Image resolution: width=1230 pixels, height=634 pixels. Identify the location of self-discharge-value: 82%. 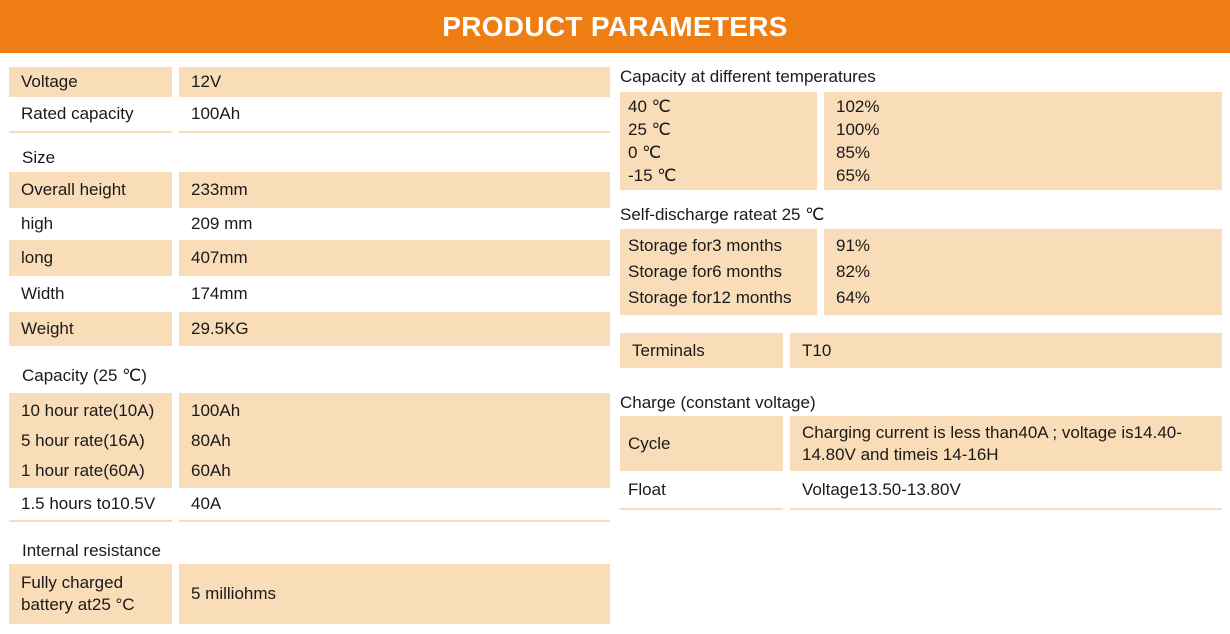
(853, 271).